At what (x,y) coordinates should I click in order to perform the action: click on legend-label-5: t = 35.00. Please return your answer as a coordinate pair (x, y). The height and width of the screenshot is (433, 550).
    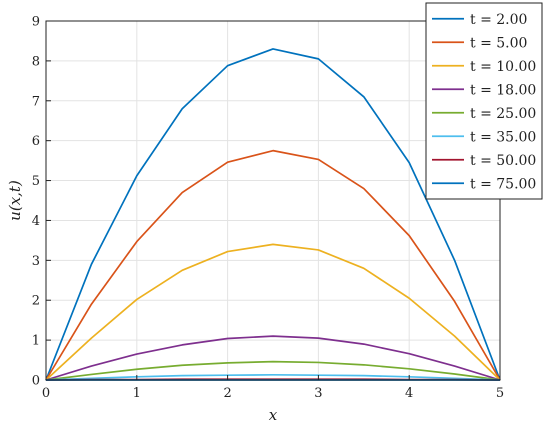
    Looking at the image, I should click on (503, 137).